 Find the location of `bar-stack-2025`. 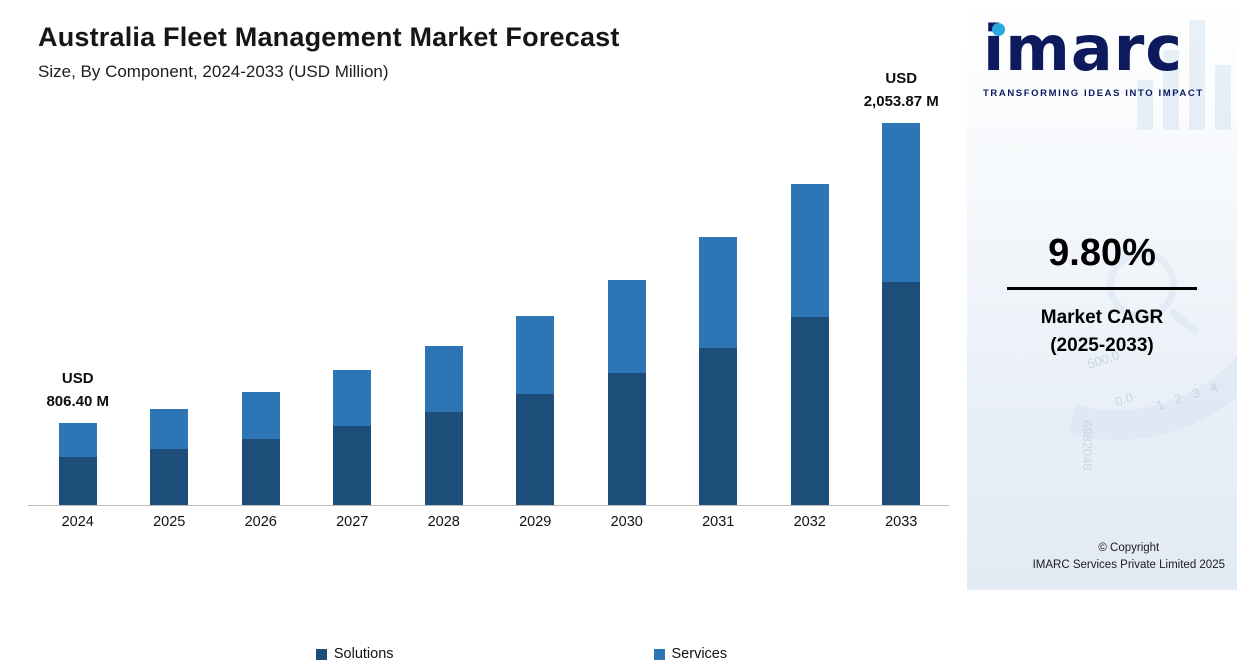

bar-stack-2025 is located at coordinates (169, 457).